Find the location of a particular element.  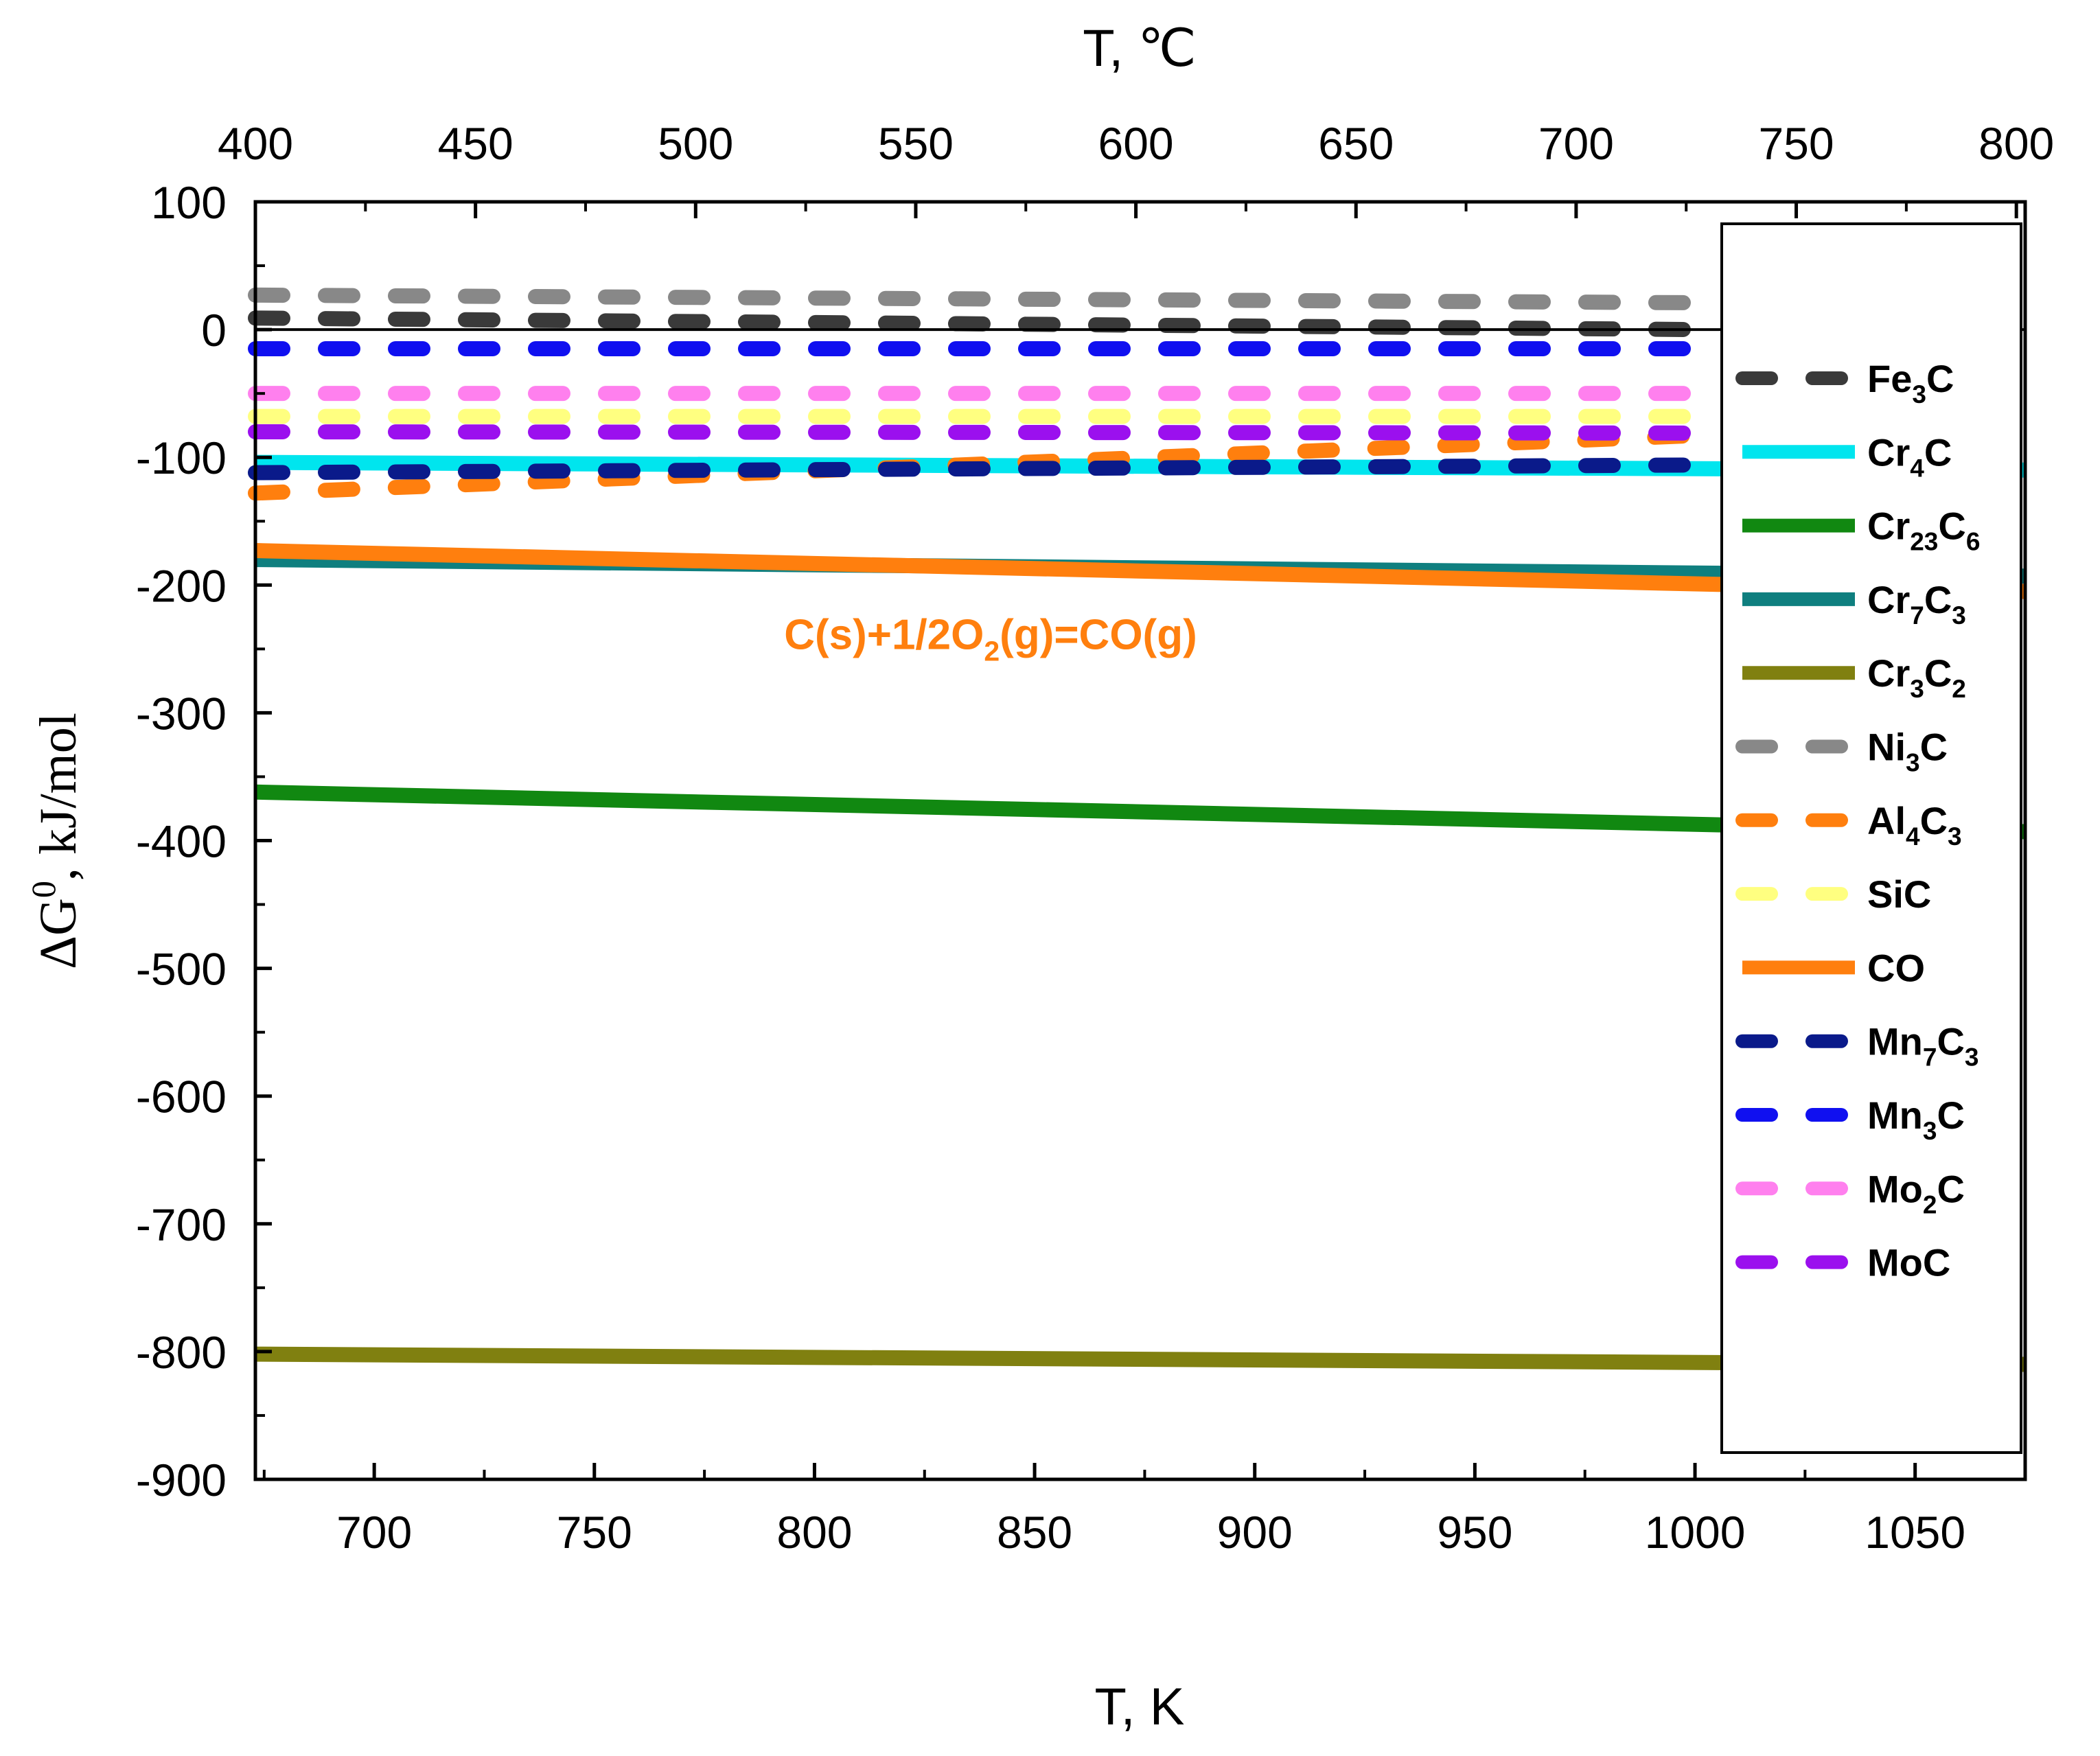

x-tick-label: 900 is located at coordinates (1255, 1532).